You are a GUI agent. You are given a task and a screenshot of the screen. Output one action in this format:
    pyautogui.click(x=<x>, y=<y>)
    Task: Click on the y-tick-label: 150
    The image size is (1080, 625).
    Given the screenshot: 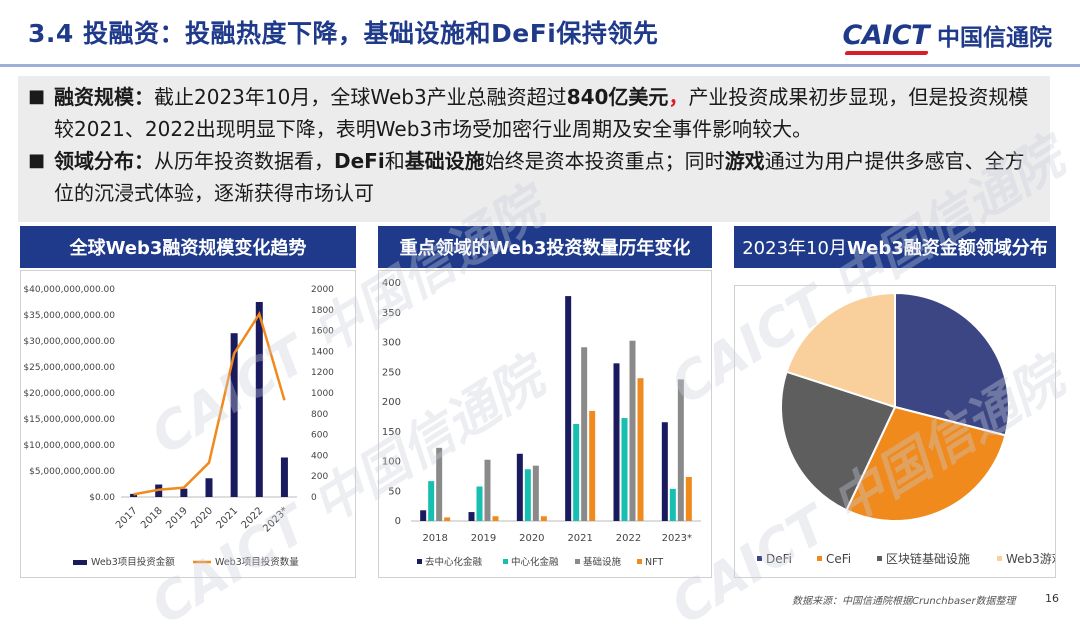 What is the action you would take?
    pyautogui.click(x=391, y=432)
    